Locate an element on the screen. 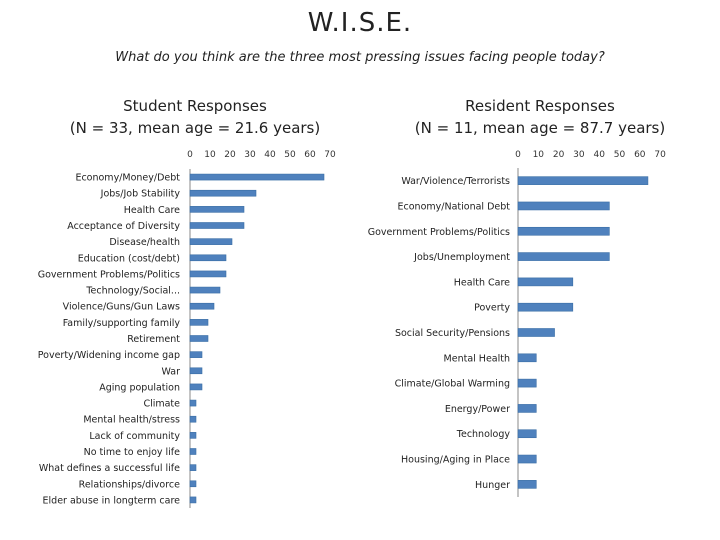 The width and height of the screenshot is (720, 540). resident-category-label: Hunger is located at coordinates (492, 485).